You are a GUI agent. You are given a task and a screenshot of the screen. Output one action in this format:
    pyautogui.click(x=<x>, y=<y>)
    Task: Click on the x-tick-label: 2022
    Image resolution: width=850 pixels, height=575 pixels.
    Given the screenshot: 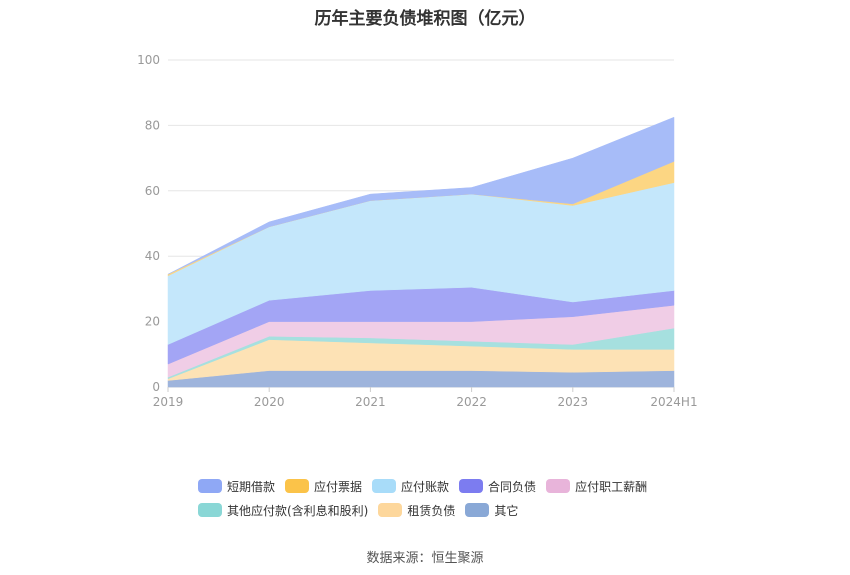 What is the action you would take?
    pyautogui.click(x=471, y=402)
    